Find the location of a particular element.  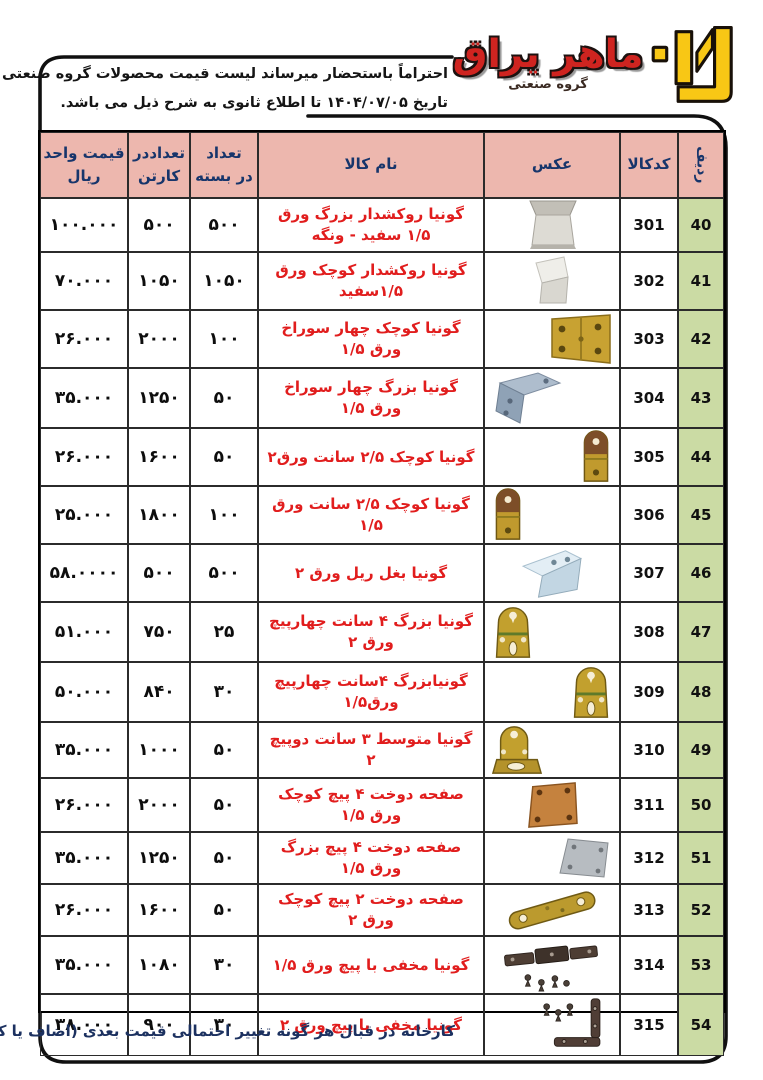

product-name: گونیا بزرگ چهار سوراخ ورق ۱/۵ is located at coordinates (371, 398).